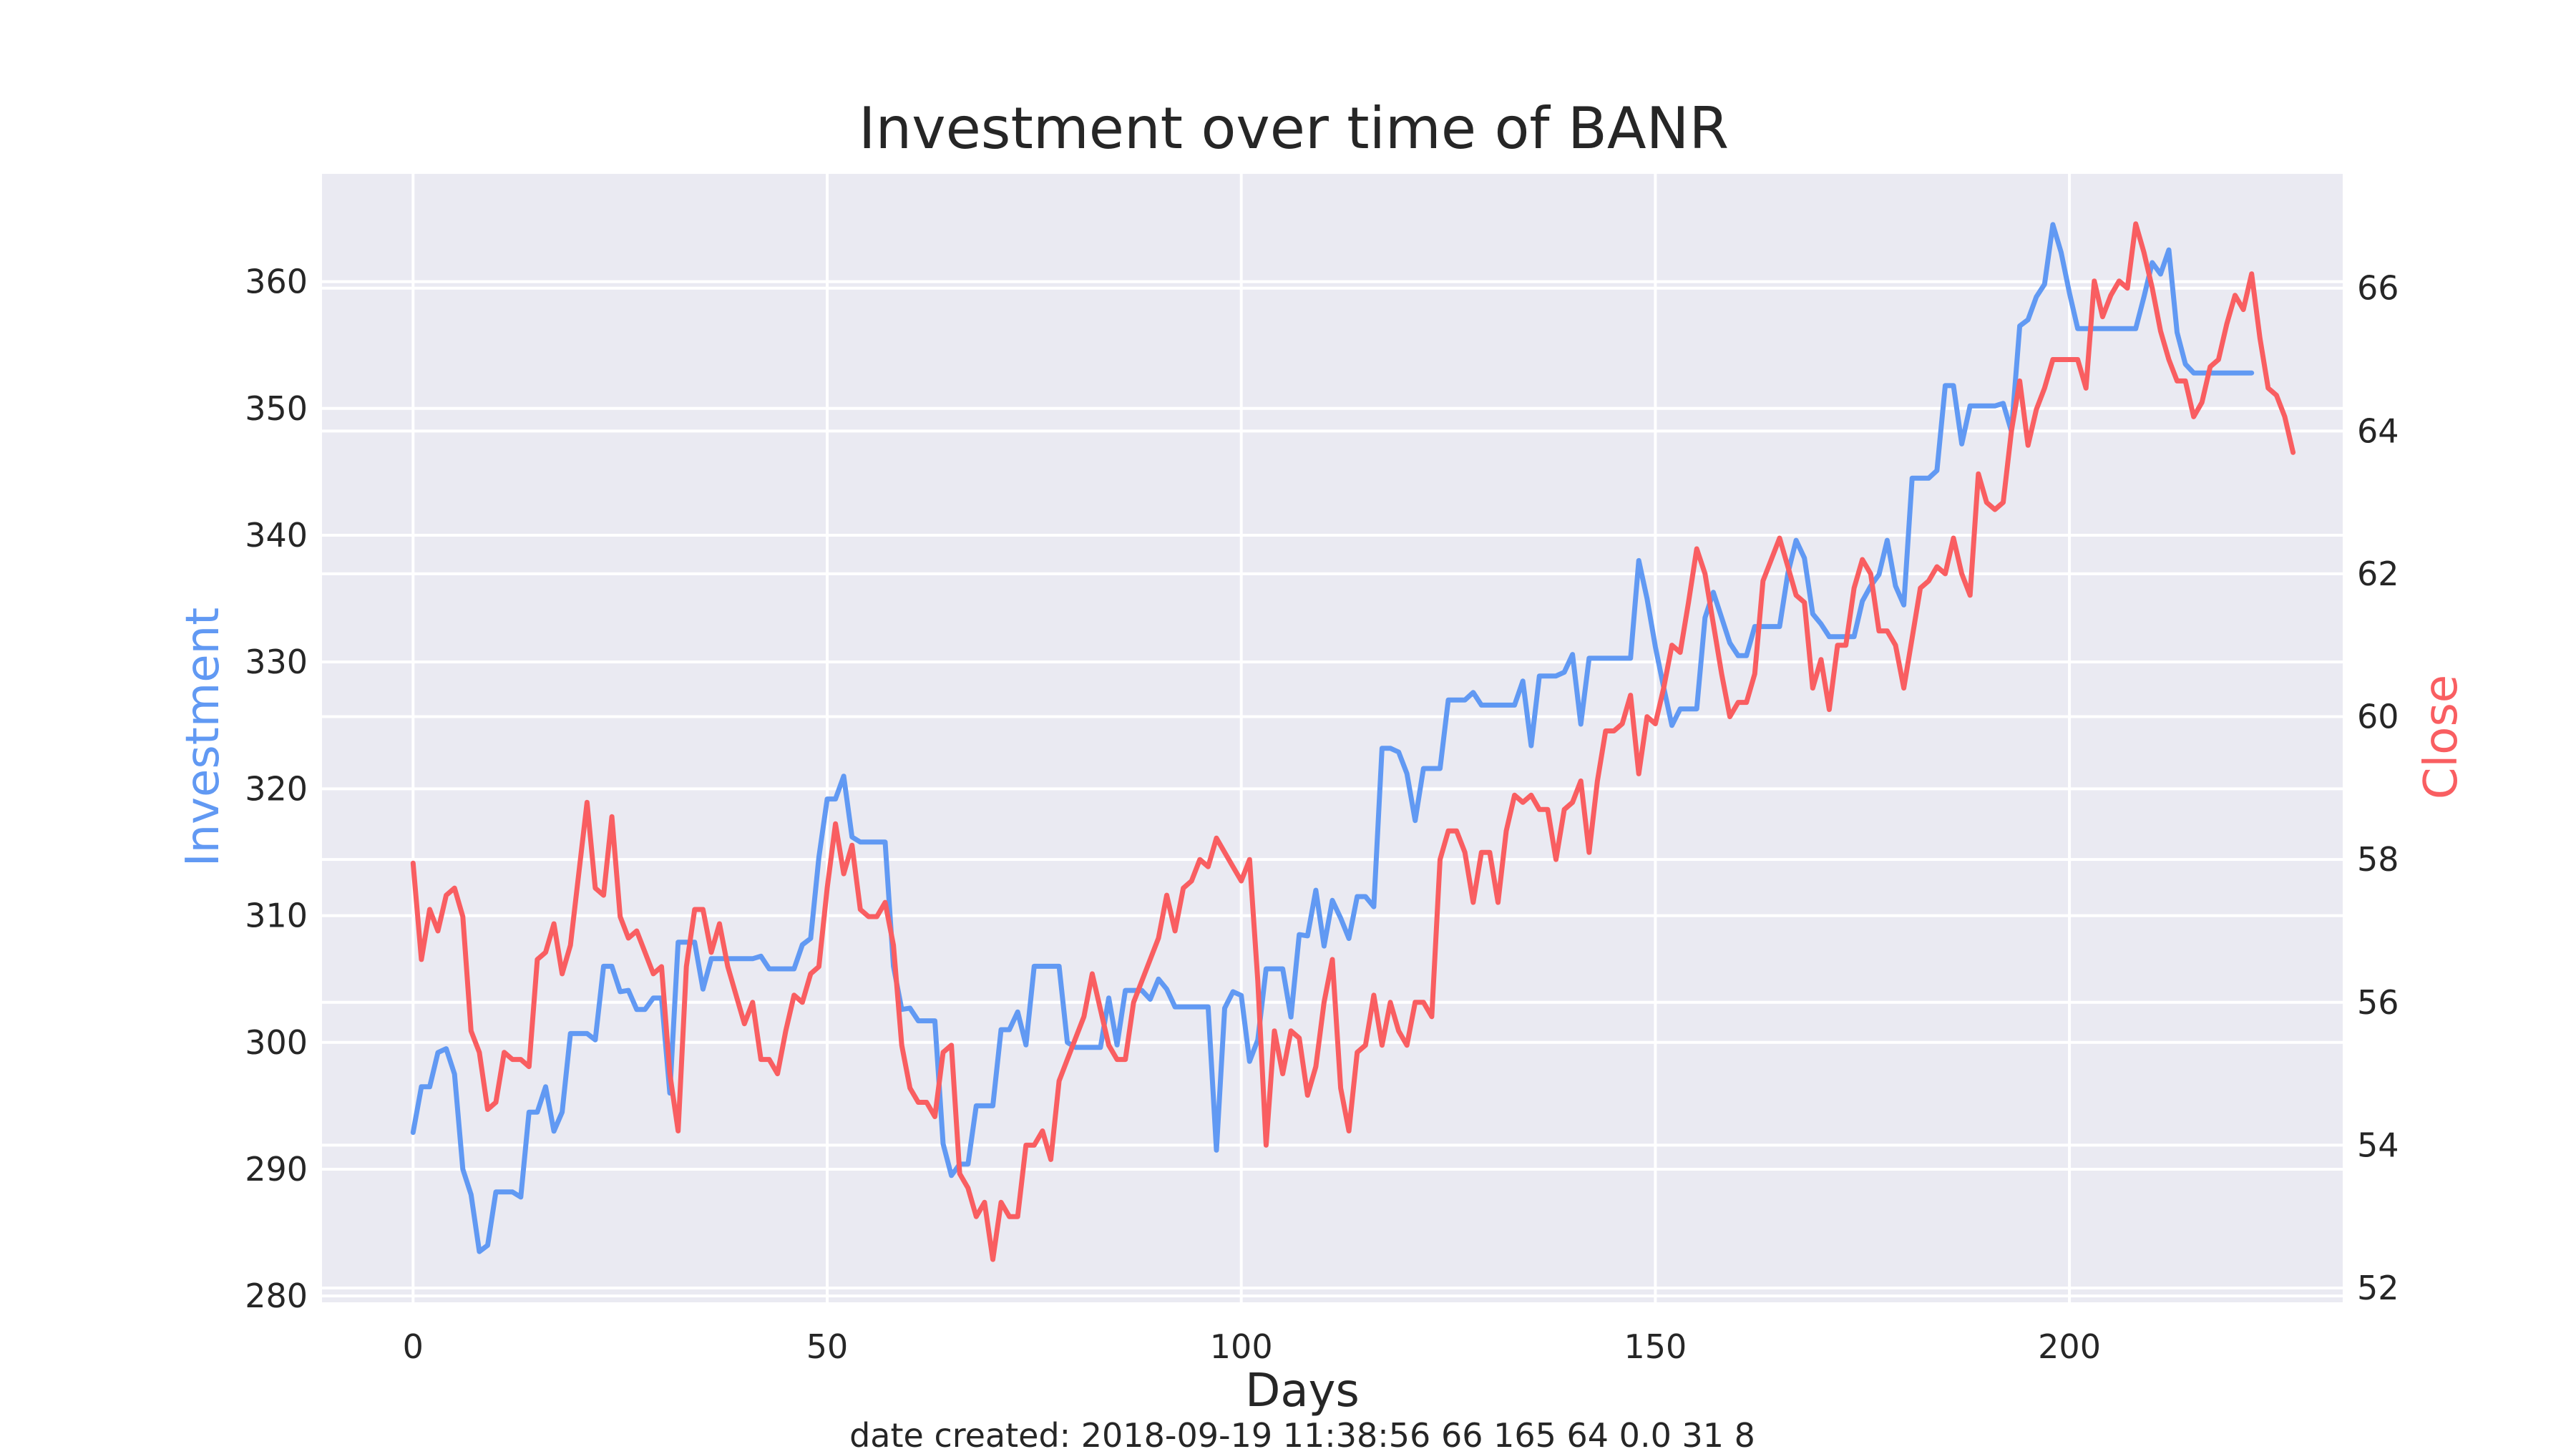  Describe the element at coordinates (276, 408) in the screenshot. I see `left-y-tick-label: 350` at that location.